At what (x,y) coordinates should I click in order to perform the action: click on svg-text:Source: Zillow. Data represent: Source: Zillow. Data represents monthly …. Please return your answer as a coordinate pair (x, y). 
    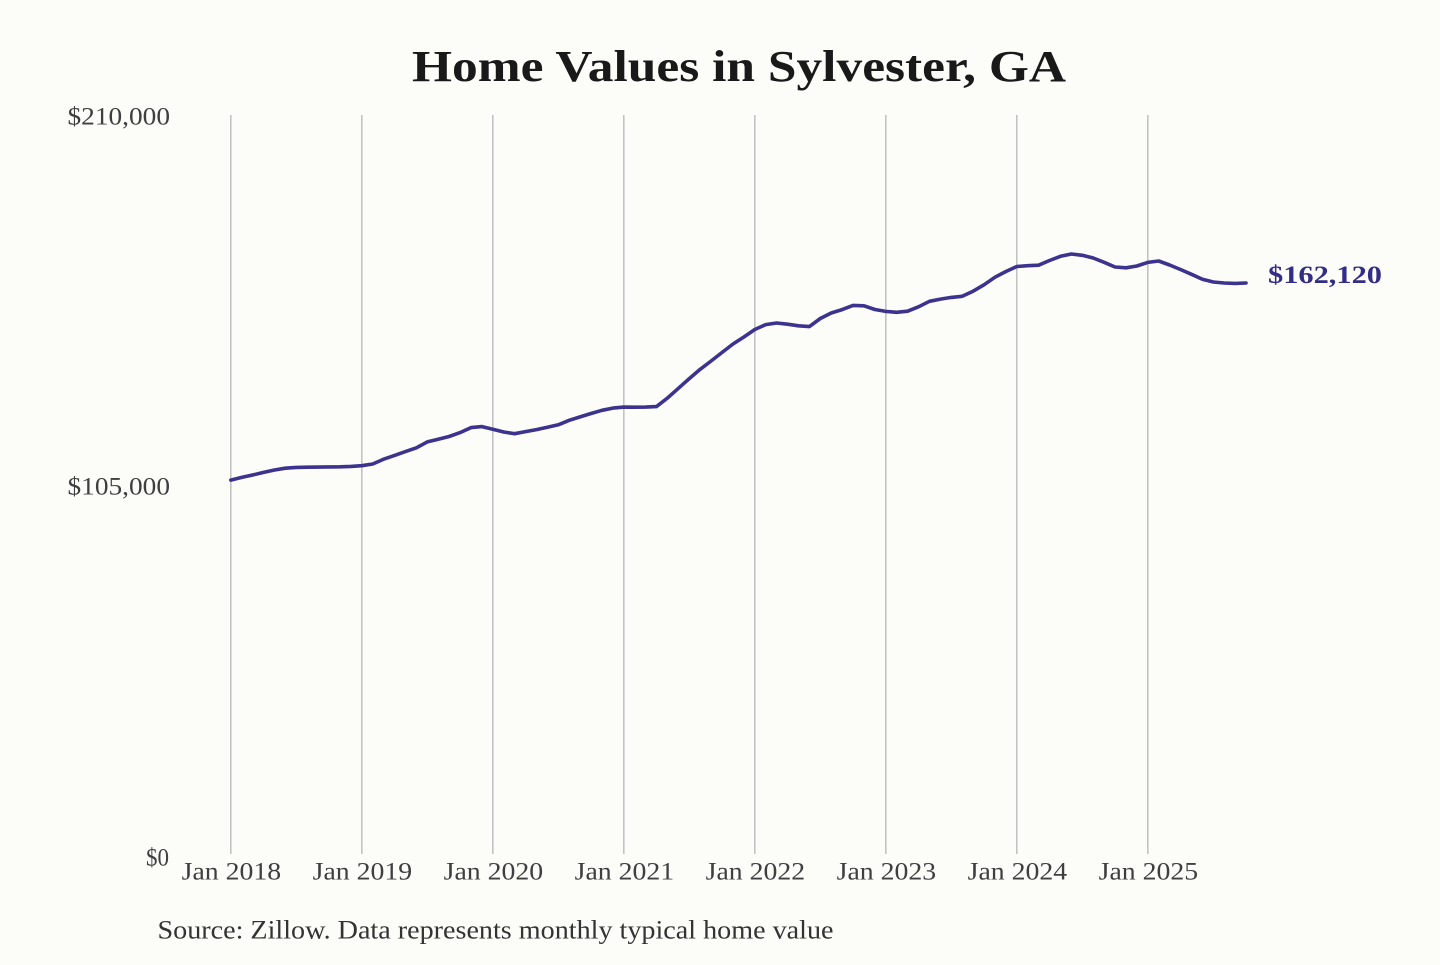
    Looking at the image, I should click on (496, 930).